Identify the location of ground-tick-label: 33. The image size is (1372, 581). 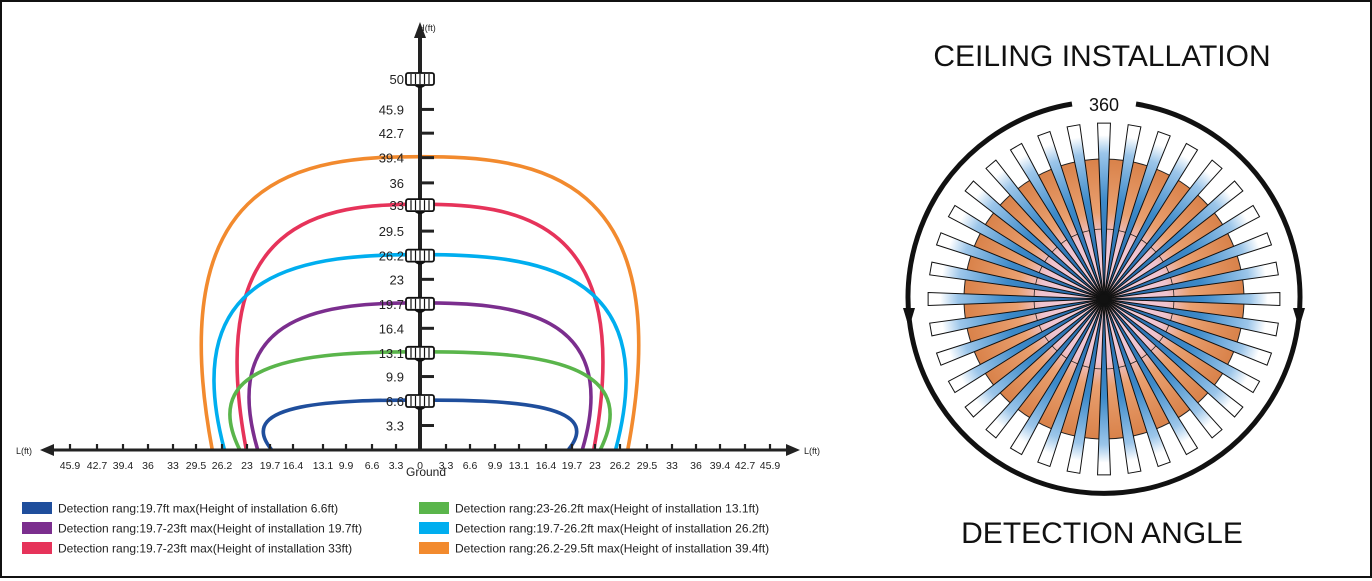
(173, 466).